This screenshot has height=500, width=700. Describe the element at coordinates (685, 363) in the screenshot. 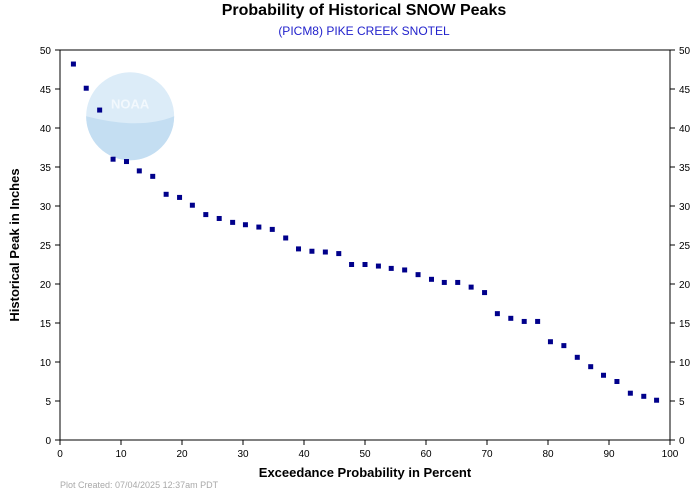

I see `y-tick-label-right: 10` at that location.